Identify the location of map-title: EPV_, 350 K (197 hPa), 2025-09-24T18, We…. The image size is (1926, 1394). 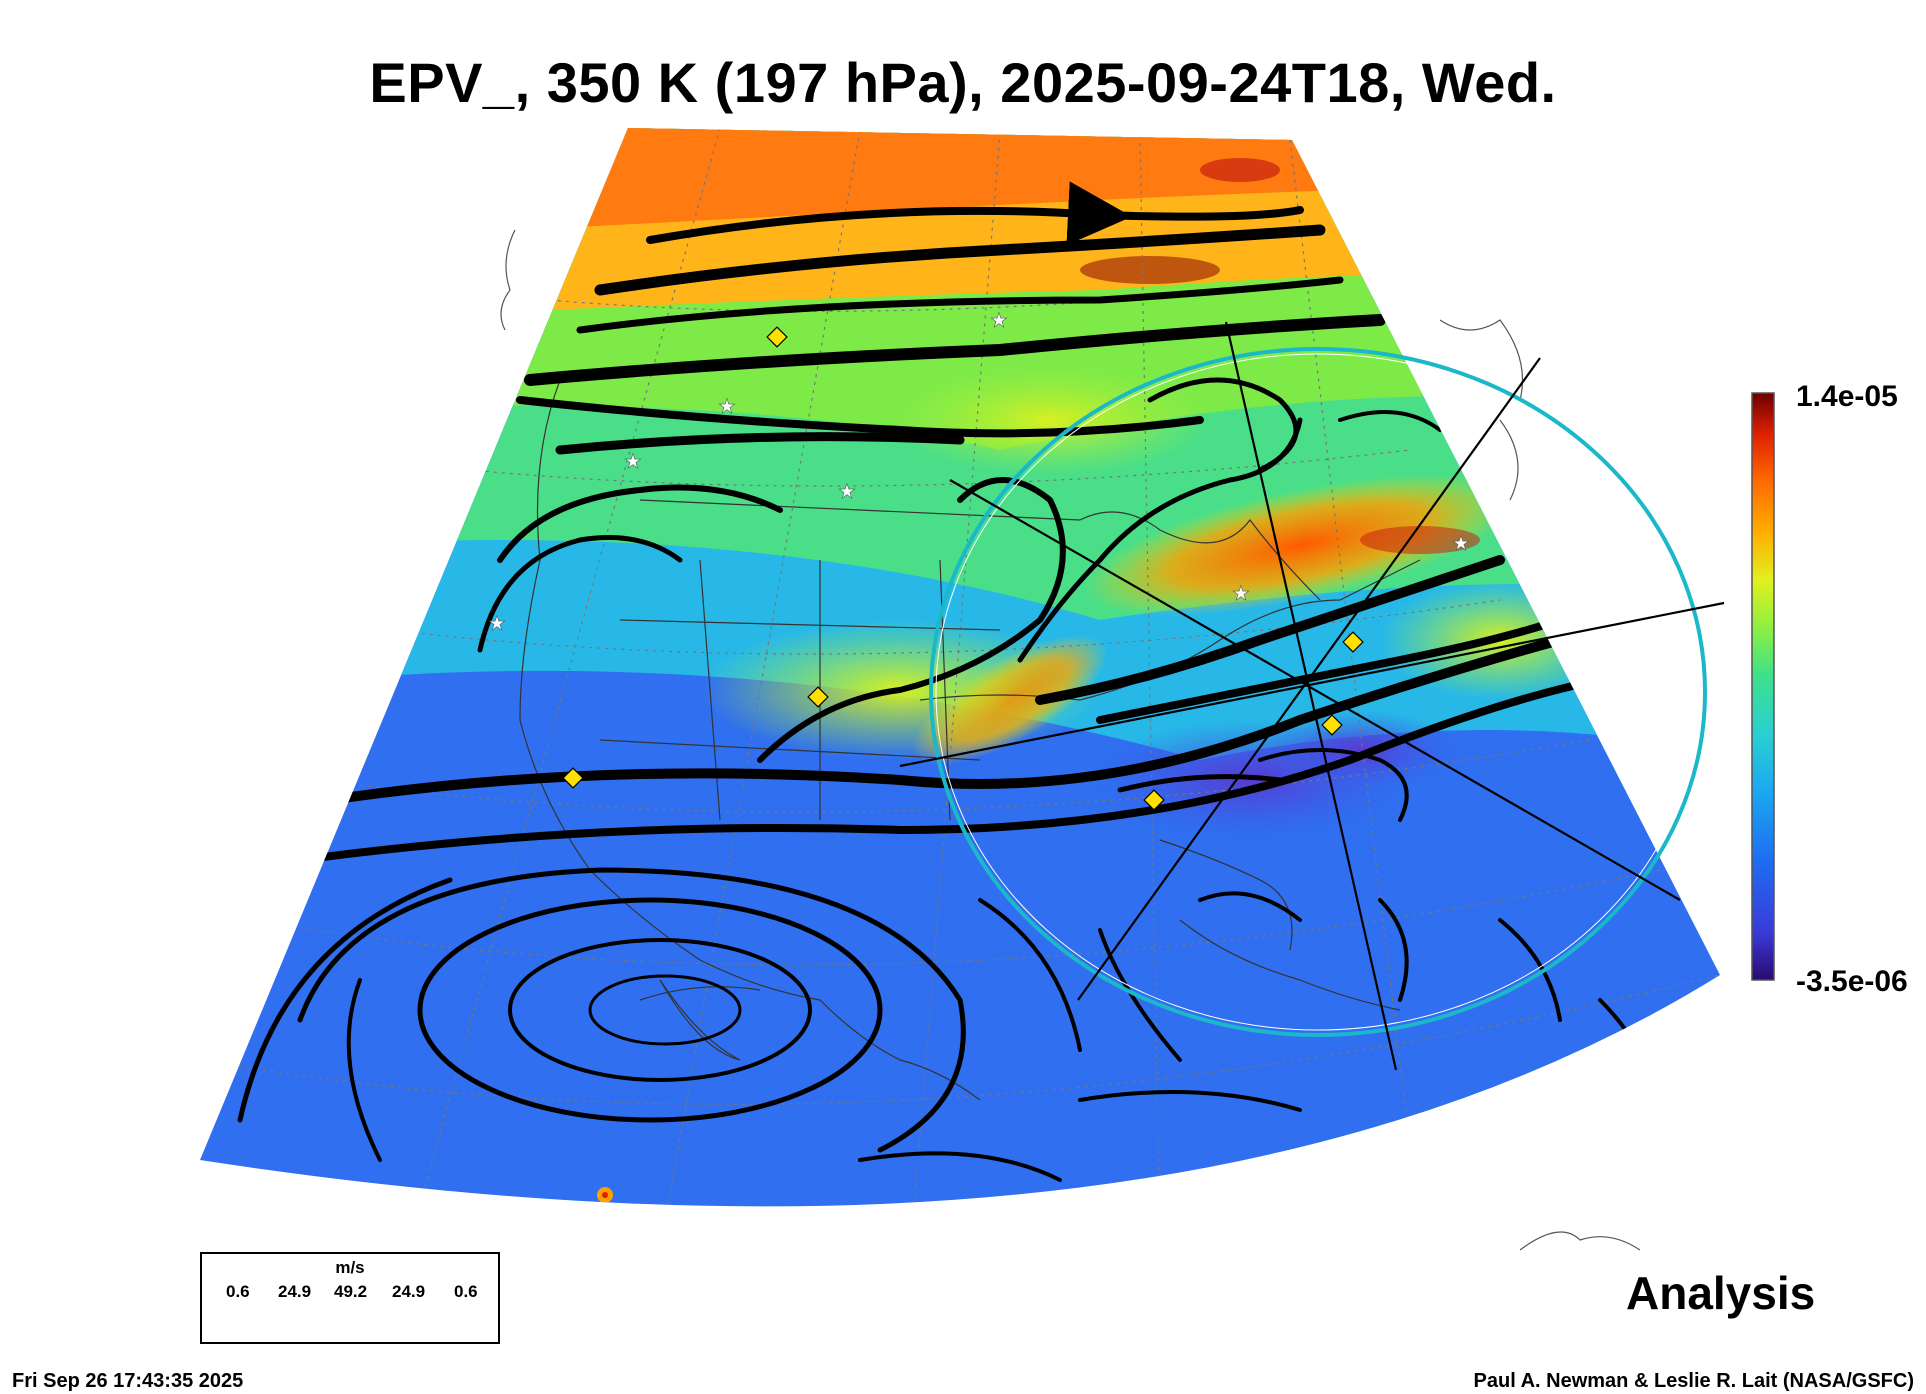
(963, 82).